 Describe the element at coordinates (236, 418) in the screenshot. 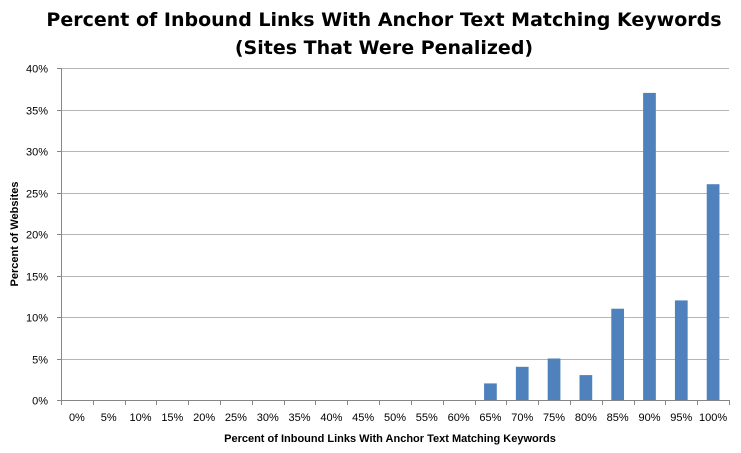

I see `x-tick-label: 25%` at that location.